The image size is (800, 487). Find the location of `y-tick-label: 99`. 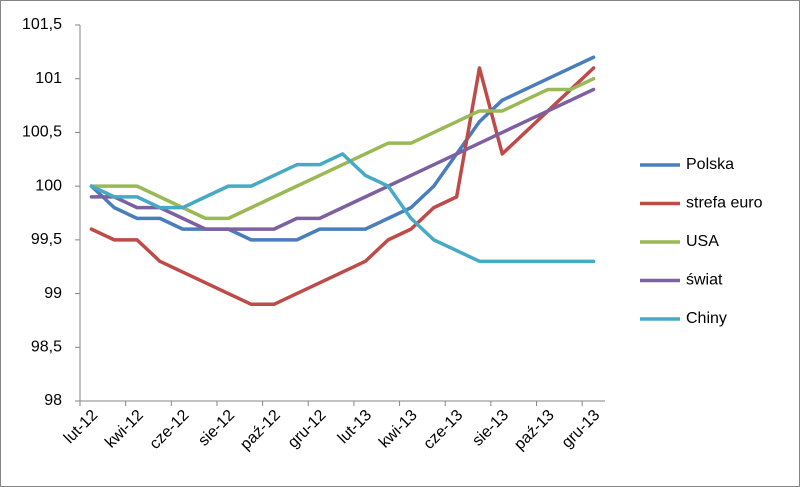

y-tick-label: 99 is located at coordinates (53, 293).